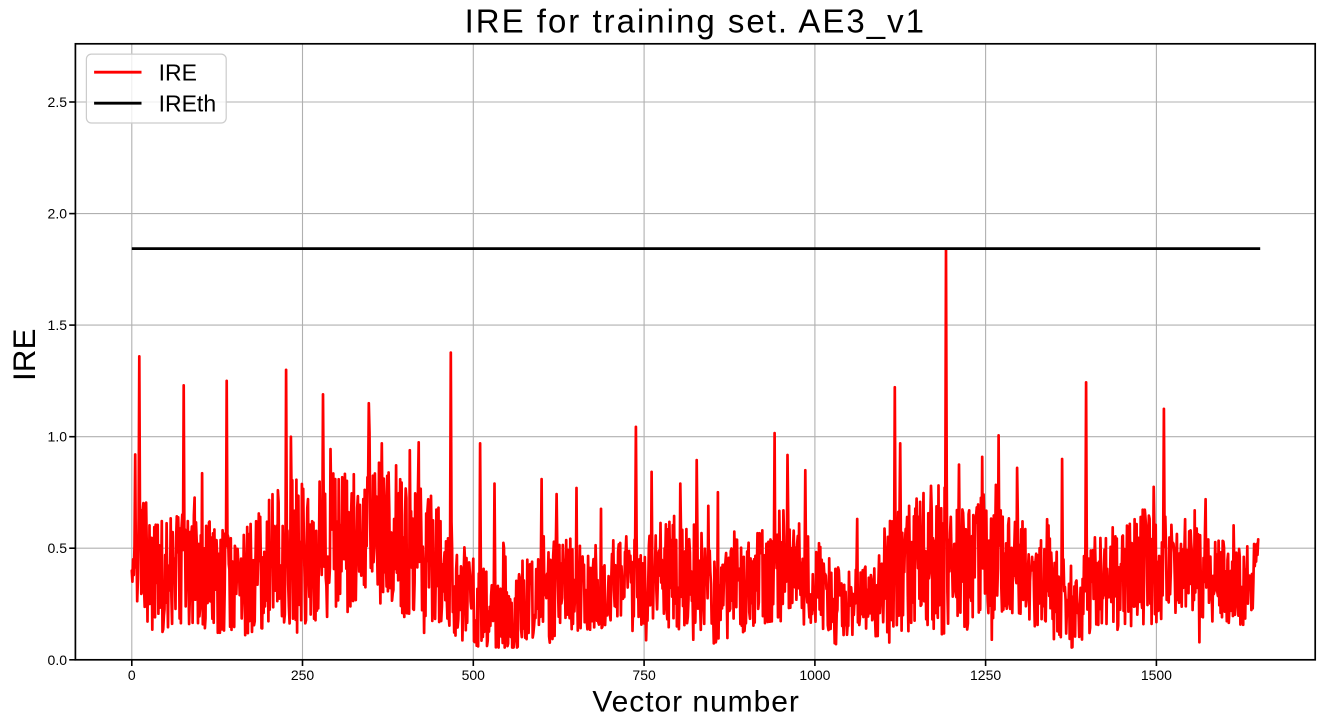 This screenshot has width=1325, height=727. Describe the element at coordinates (985, 675) in the screenshot. I see `svg-text: 1250` at that location.